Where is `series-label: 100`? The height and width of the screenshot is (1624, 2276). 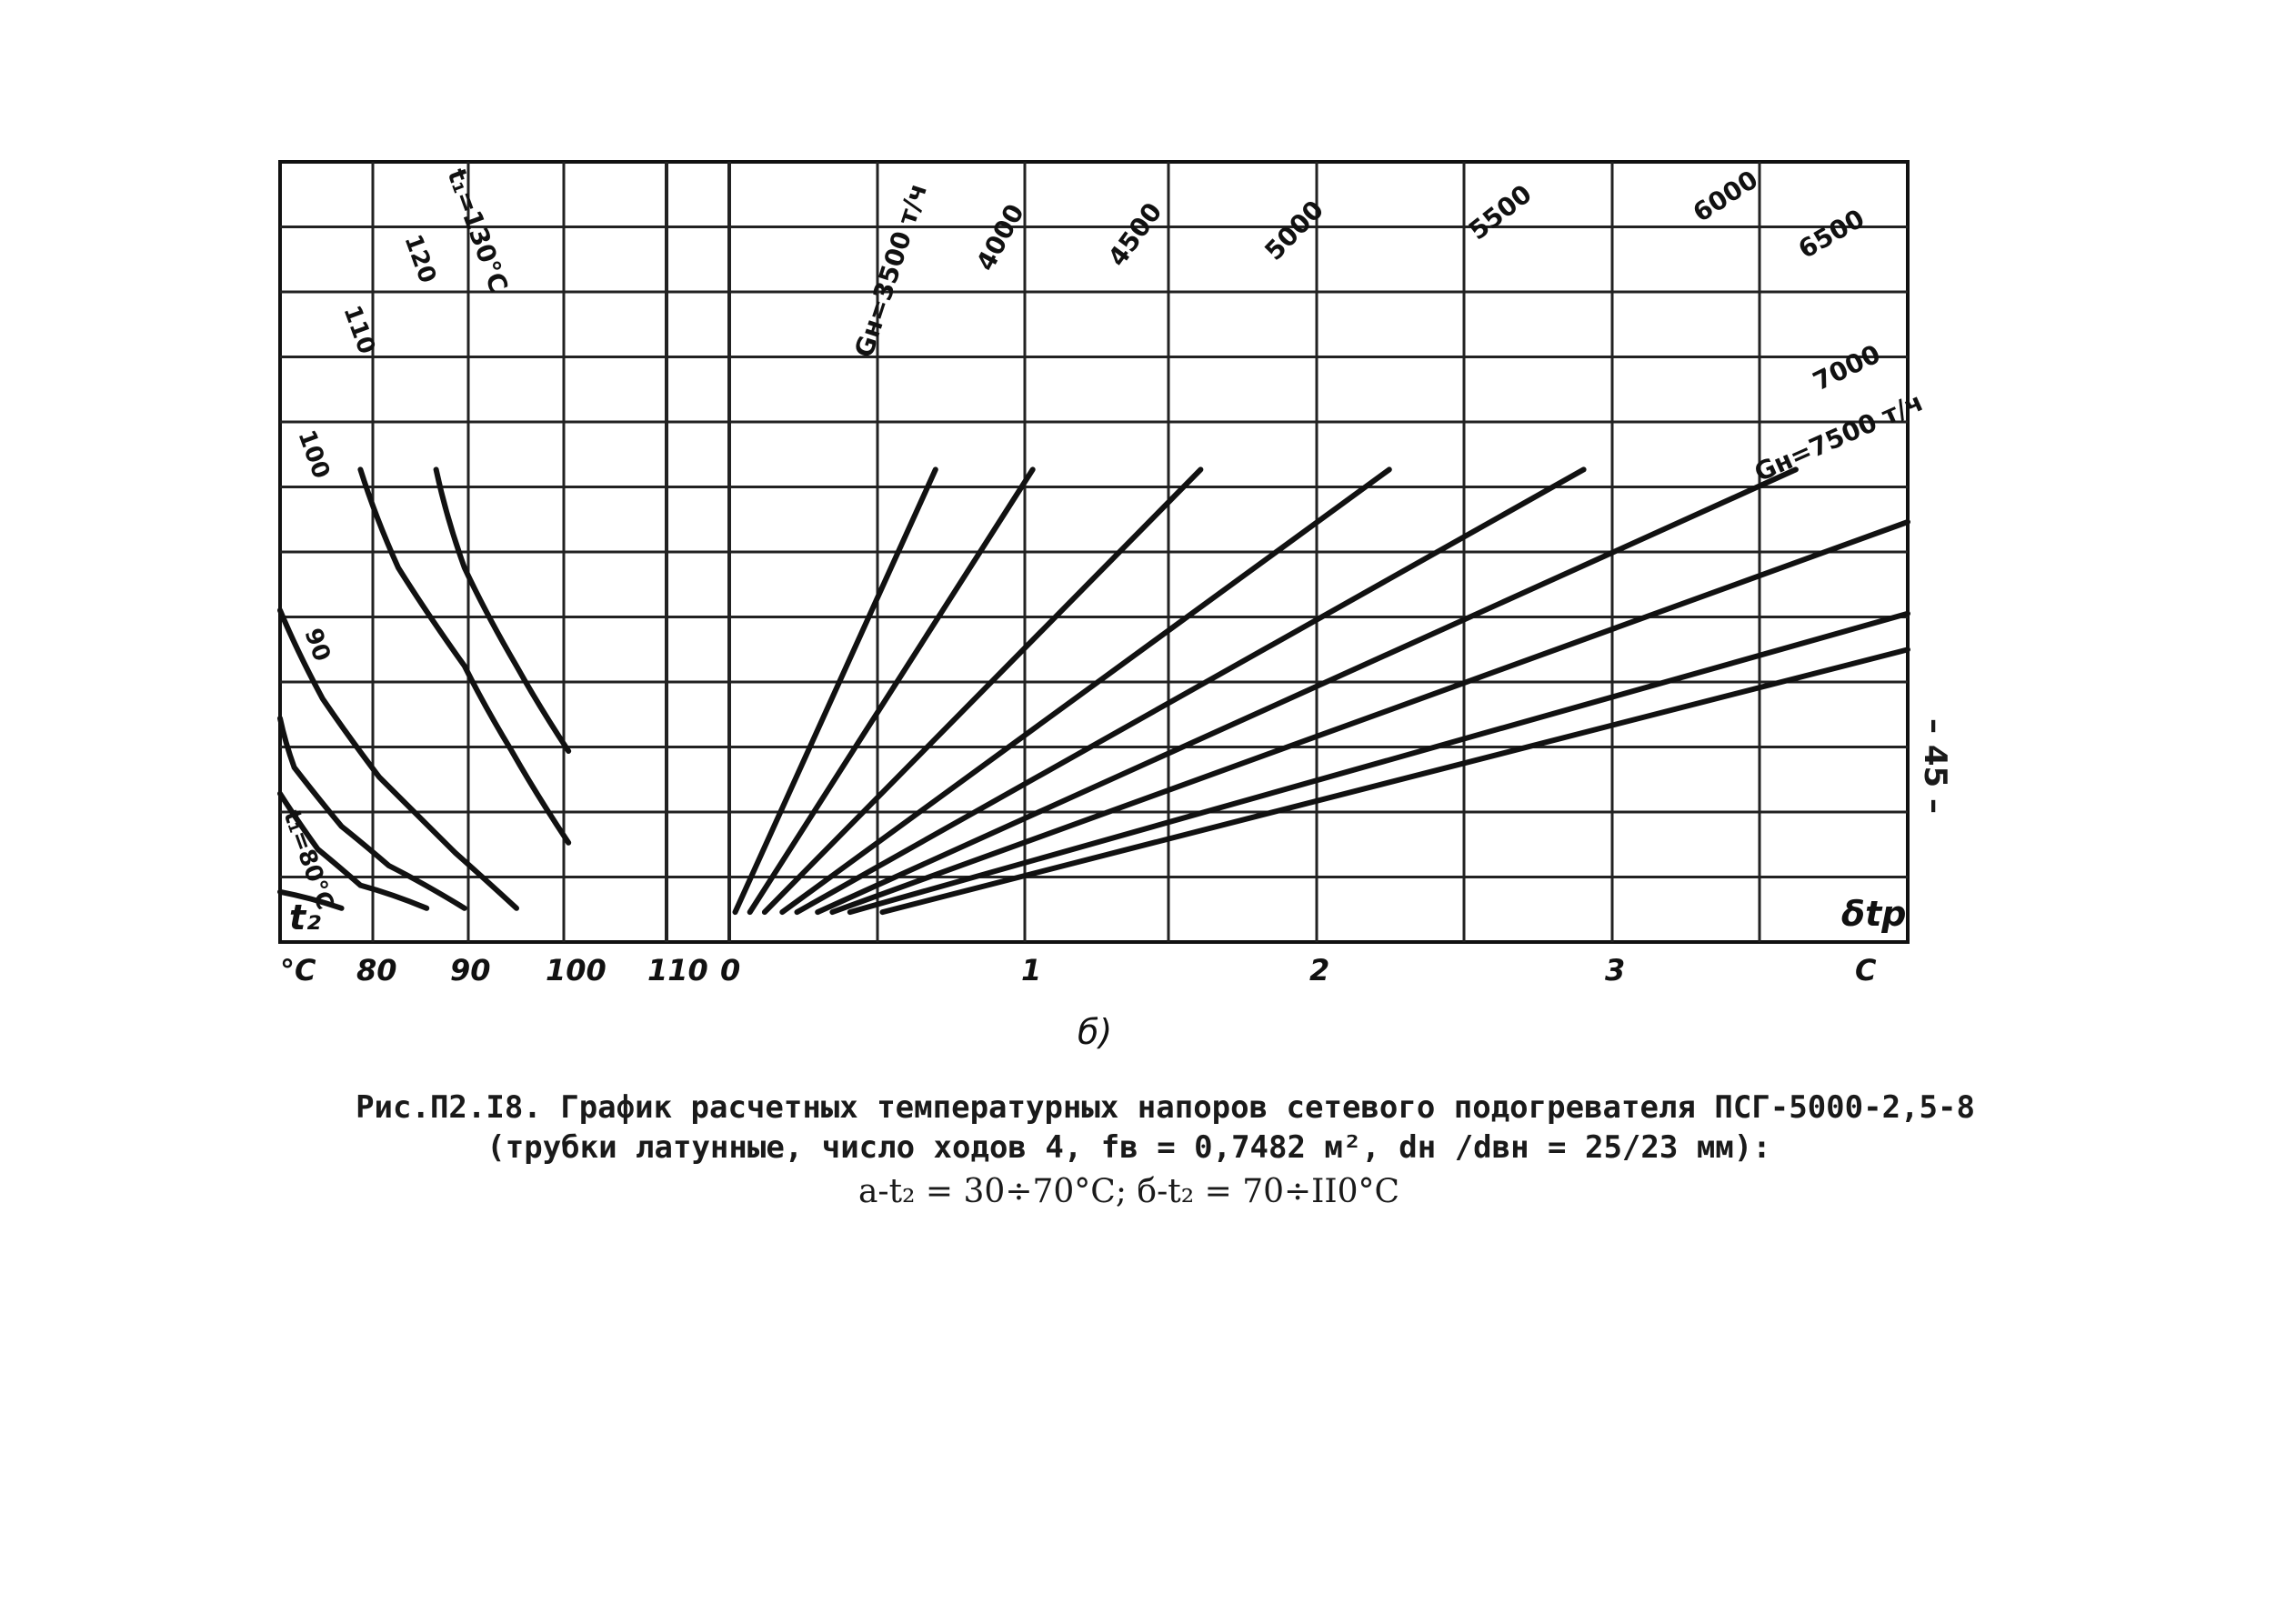
series-label: 100 is located at coordinates (314, 454).